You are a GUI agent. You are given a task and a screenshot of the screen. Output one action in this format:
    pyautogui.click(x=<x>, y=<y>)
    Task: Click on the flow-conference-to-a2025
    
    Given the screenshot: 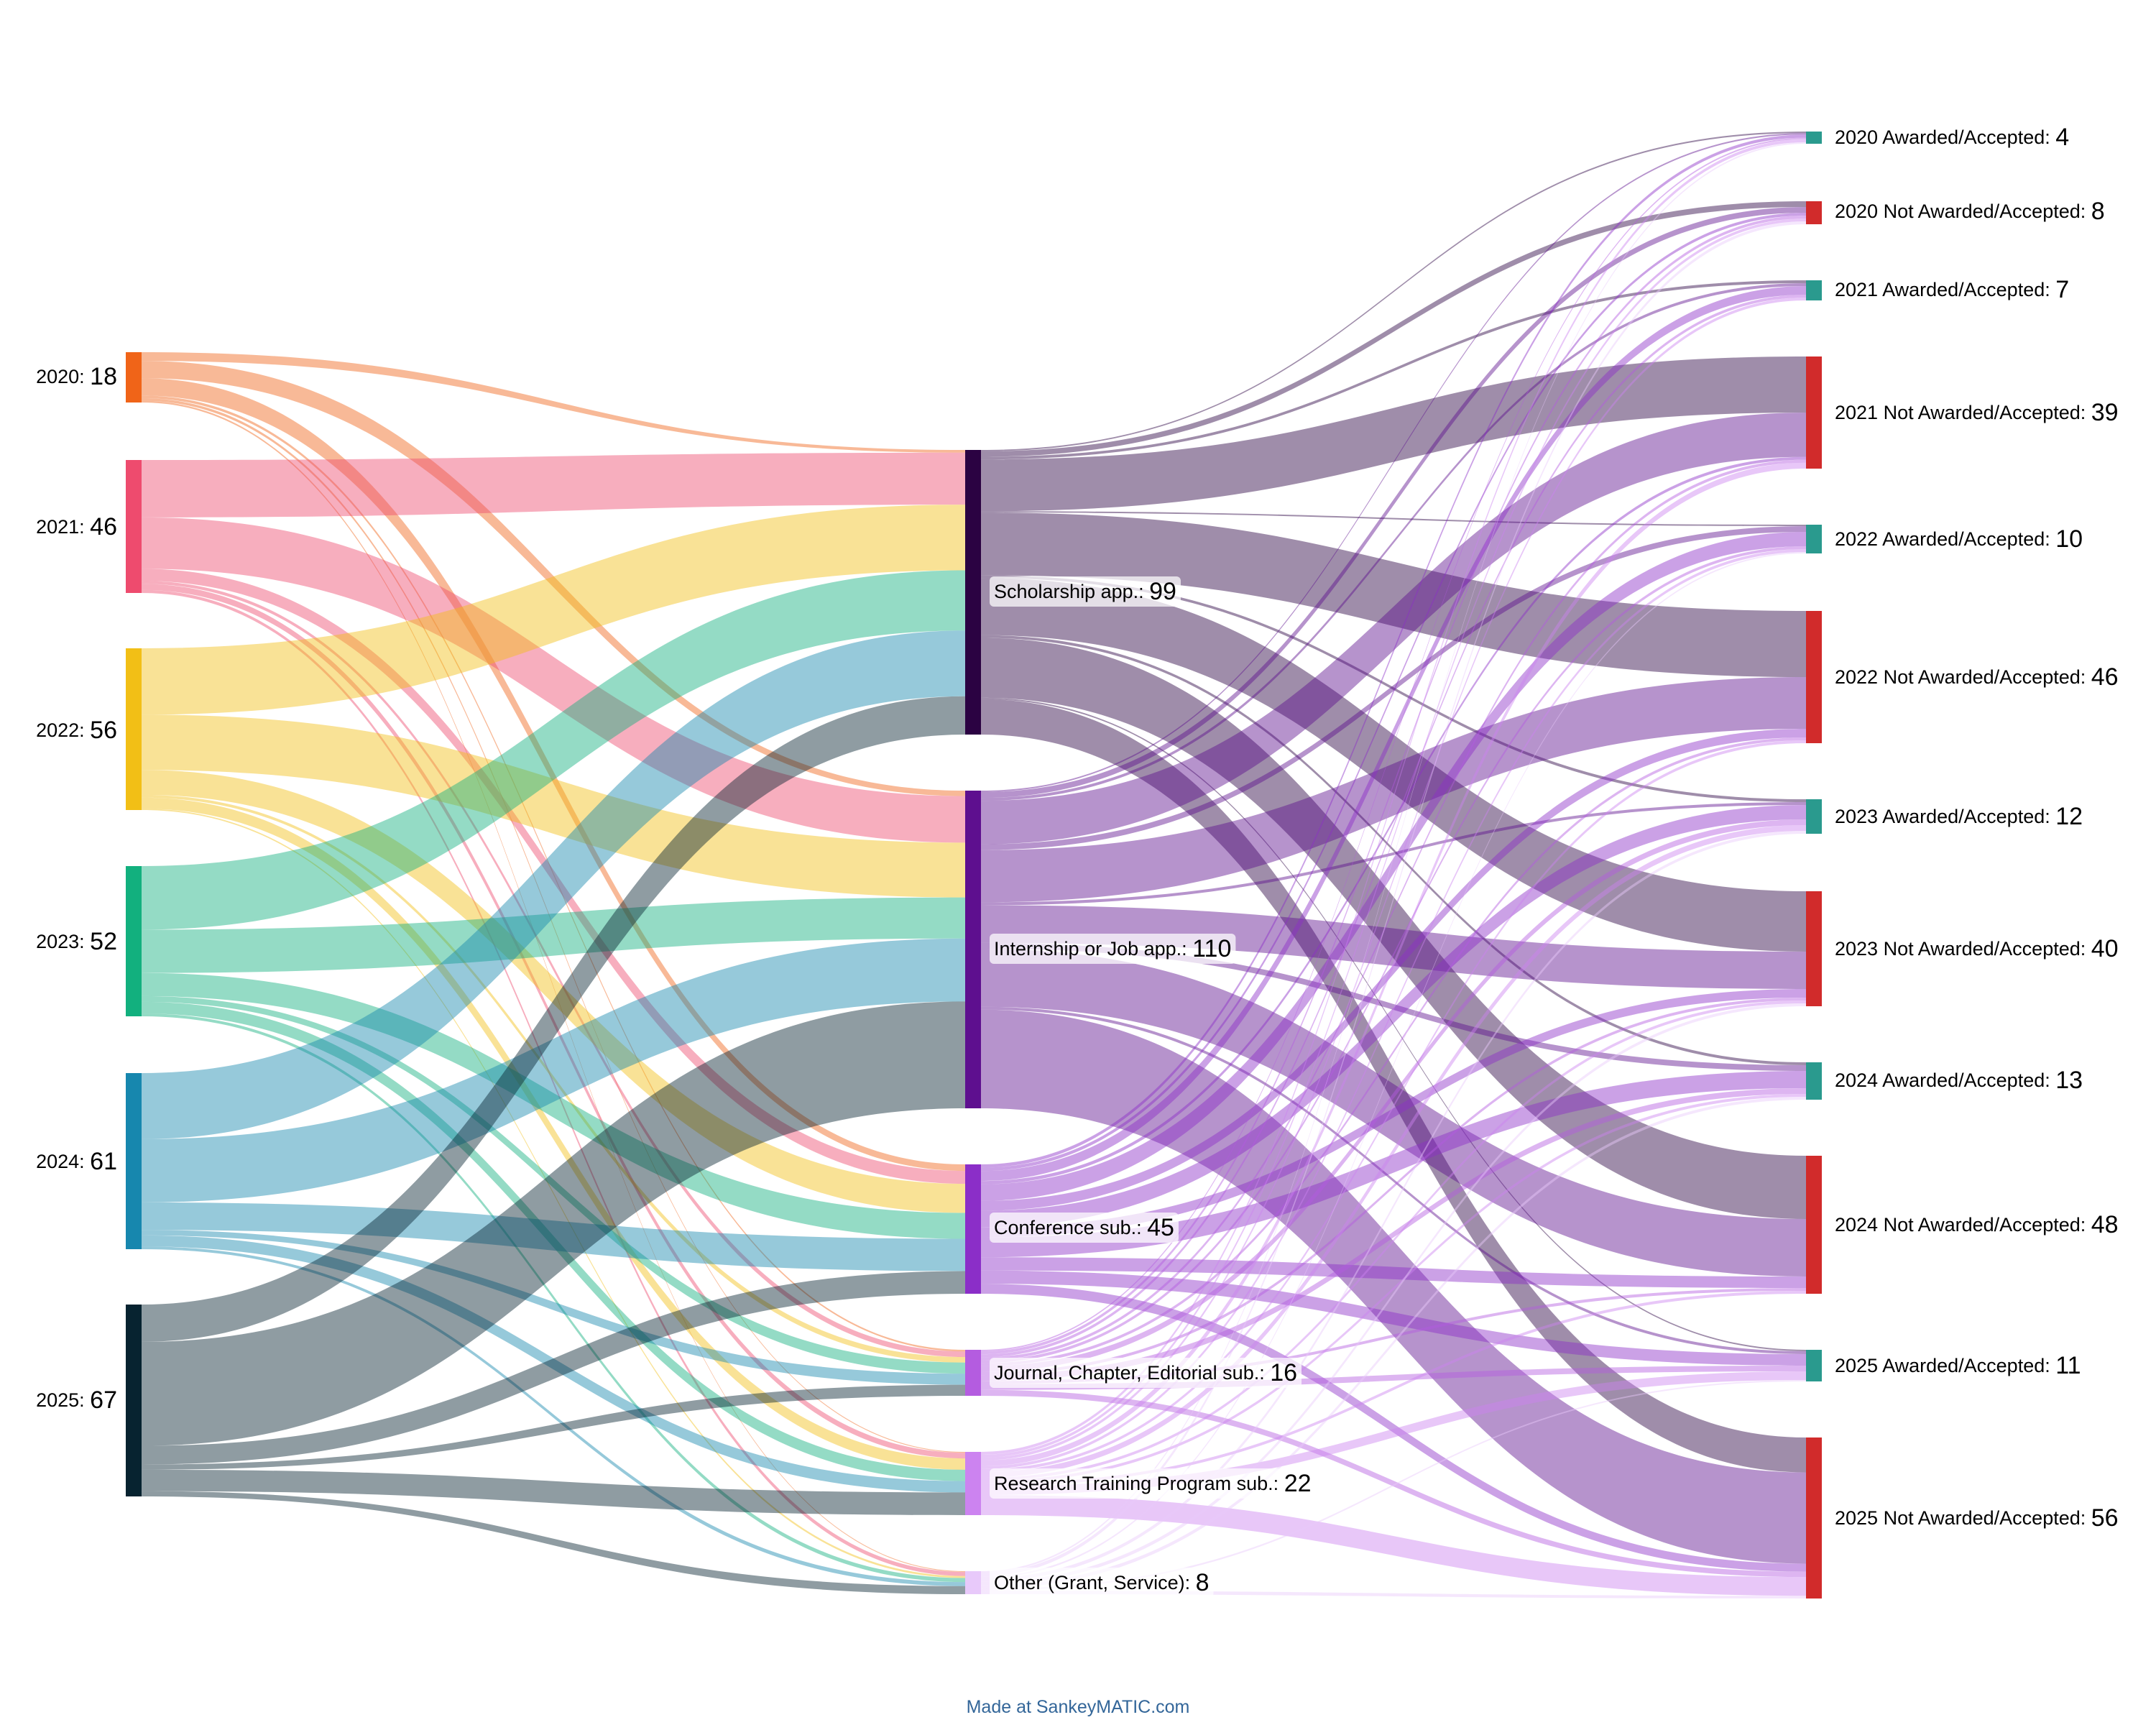 What is the action you would take?
    pyautogui.click(x=1393, y=1318)
    